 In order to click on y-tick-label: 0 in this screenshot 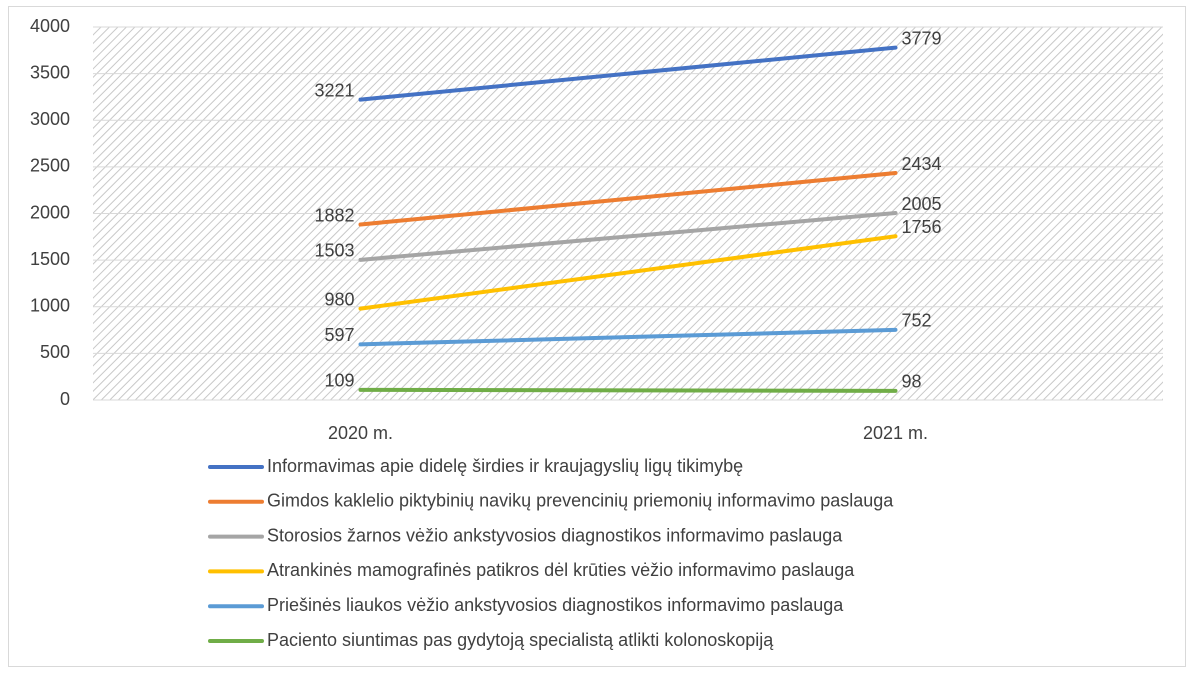, I will do `click(65, 399)`.